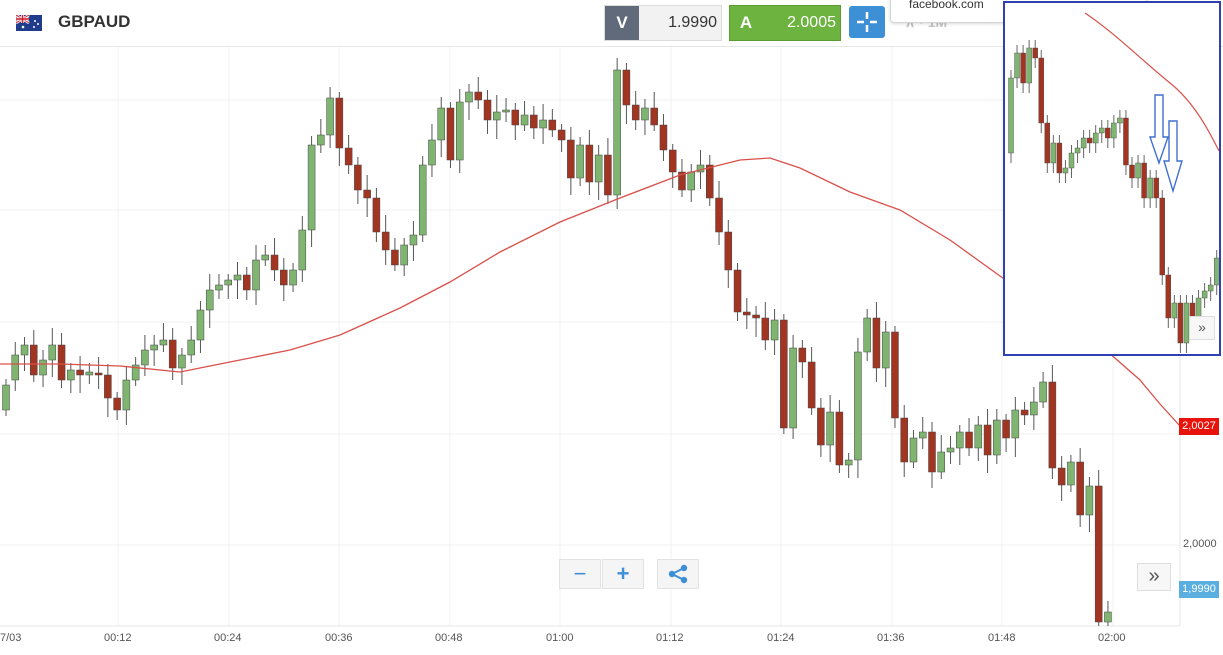 The height and width of the screenshot is (655, 1223). Describe the element at coordinates (1199, 426) in the screenshot. I see `last-price-tag: 2,0027` at that location.